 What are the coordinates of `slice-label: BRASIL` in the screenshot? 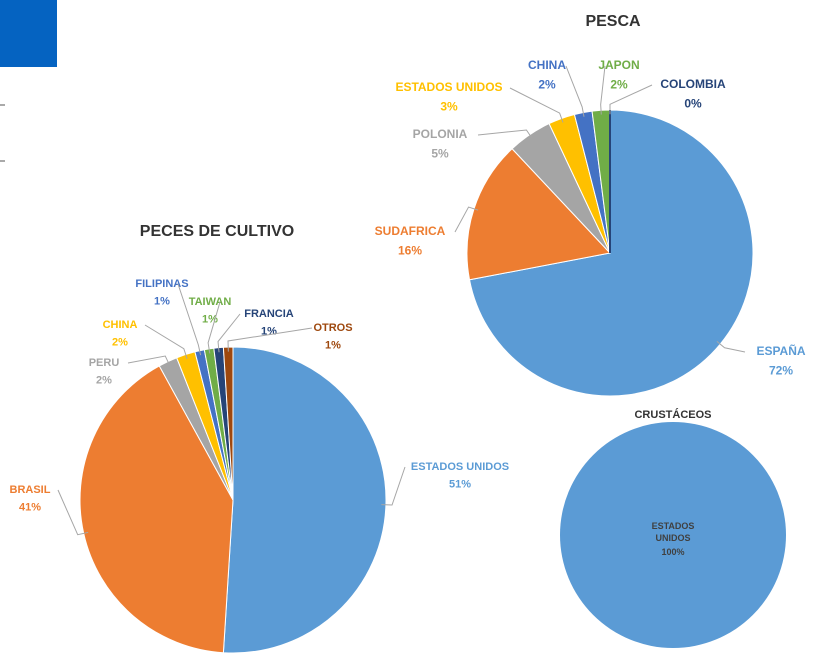 It's located at (30, 490).